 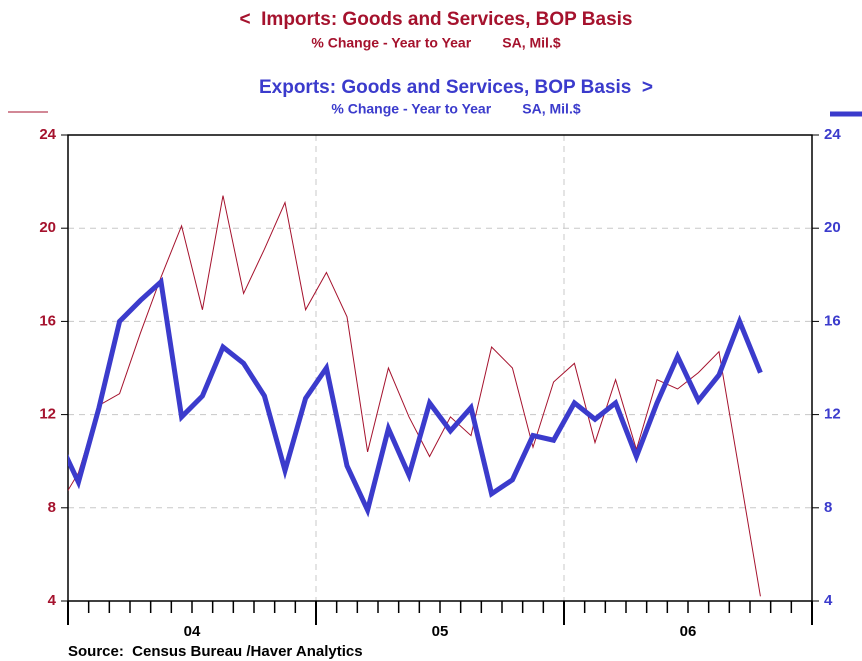 I want to click on y2-tick-label: 4, so click(x=828, y=600).